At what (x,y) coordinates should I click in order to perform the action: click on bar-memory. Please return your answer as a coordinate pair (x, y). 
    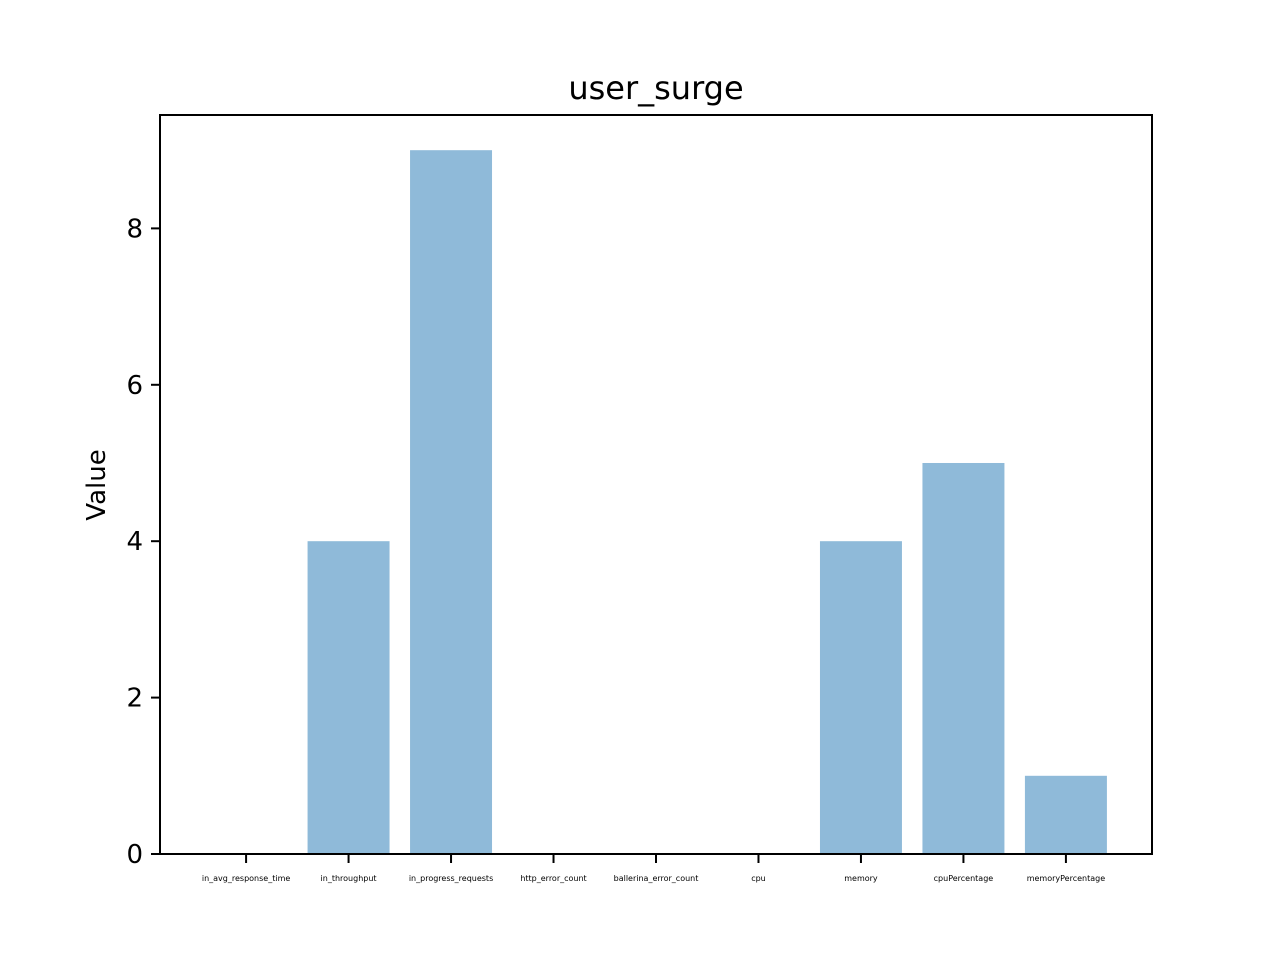
    Looking at the image, I should click on (860, 697).